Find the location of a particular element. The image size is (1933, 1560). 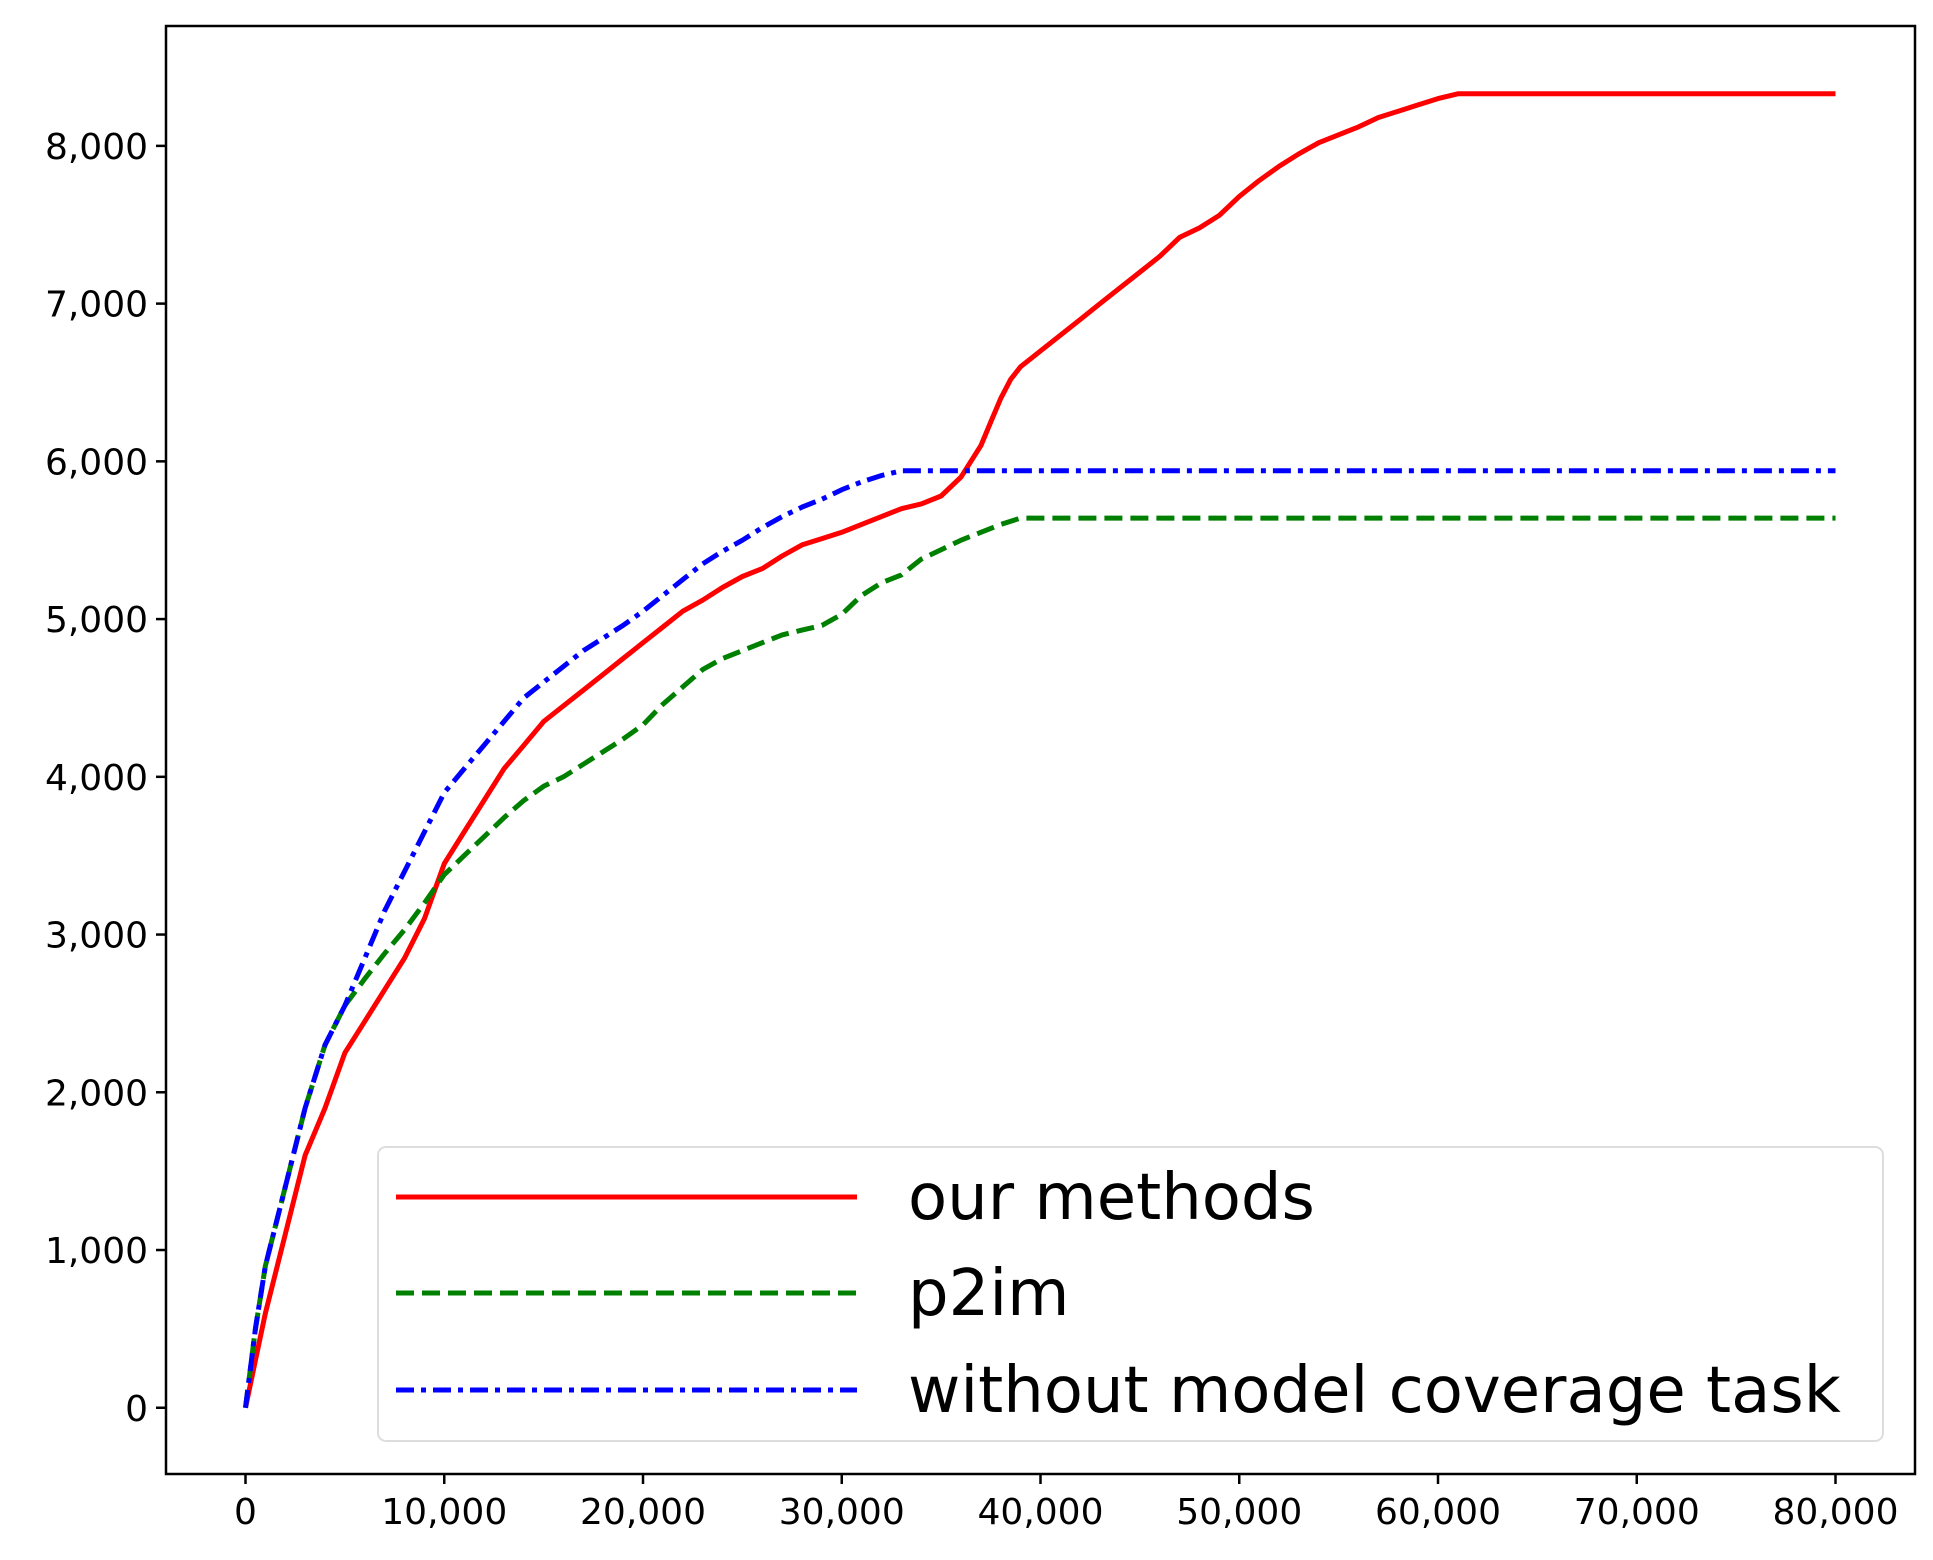

y-tick-label: 1,000 is located at coordinates (96, 1251).